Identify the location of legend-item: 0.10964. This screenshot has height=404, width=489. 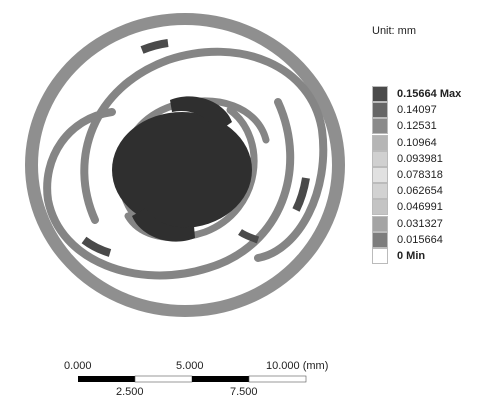
(430, 142).